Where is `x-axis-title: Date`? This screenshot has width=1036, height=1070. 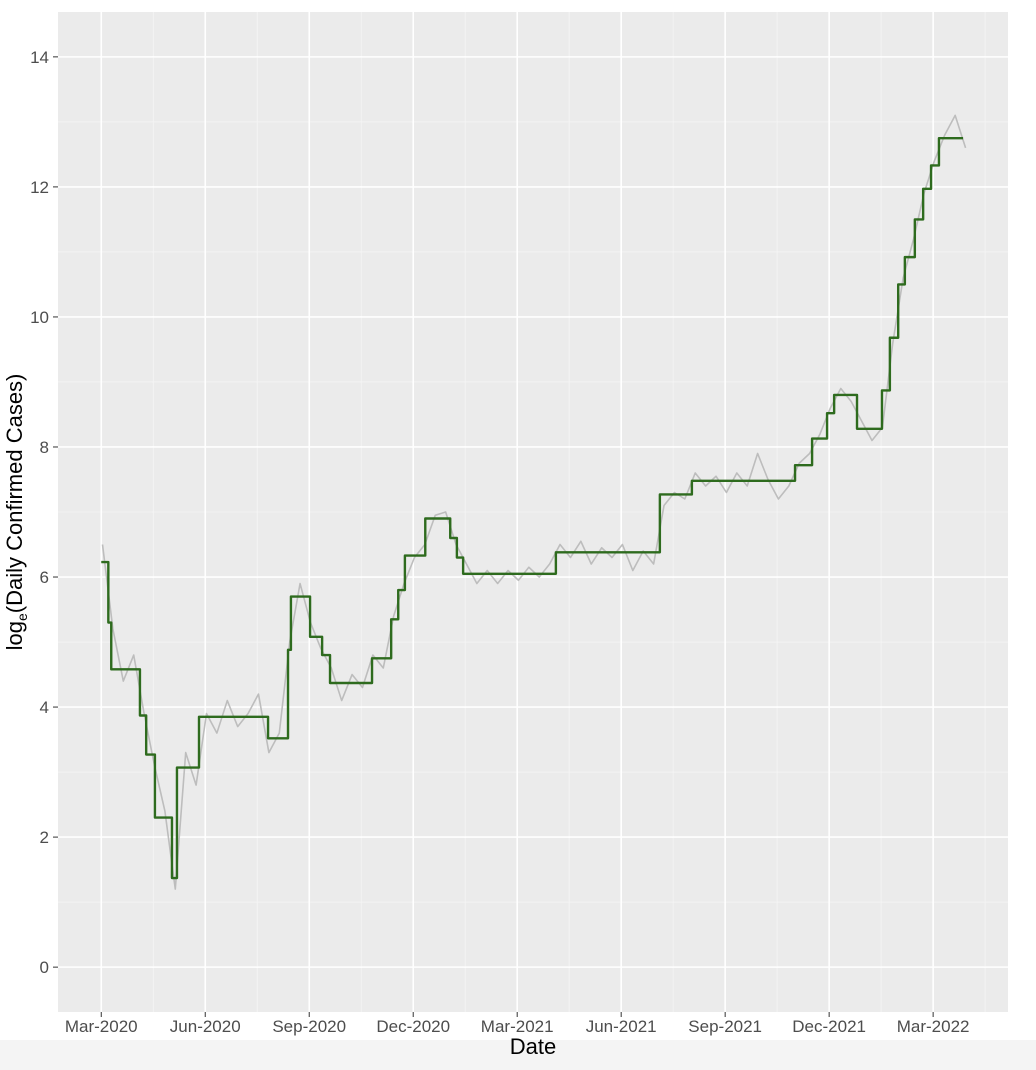 x-axis-title: Date is located at coordinates (533, 1046).